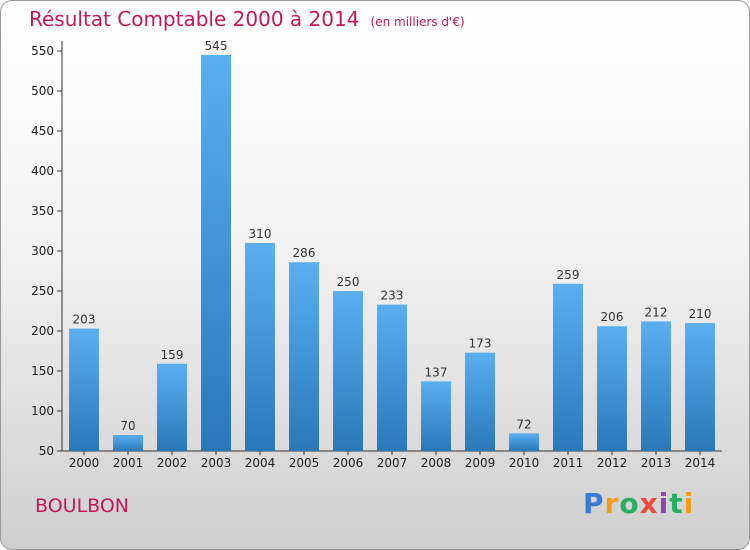  Describe the element at coordinates (700, 314) in the screenshot. I see `bar-value-label: 210` at that location.